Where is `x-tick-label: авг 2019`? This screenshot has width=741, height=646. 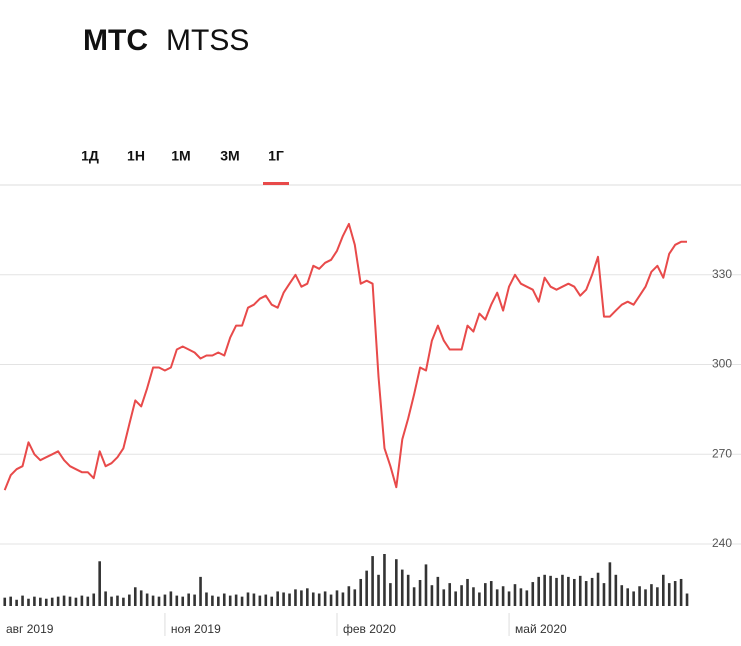 x-tick-label: авг 2019 is located at coordinates (30, 629).